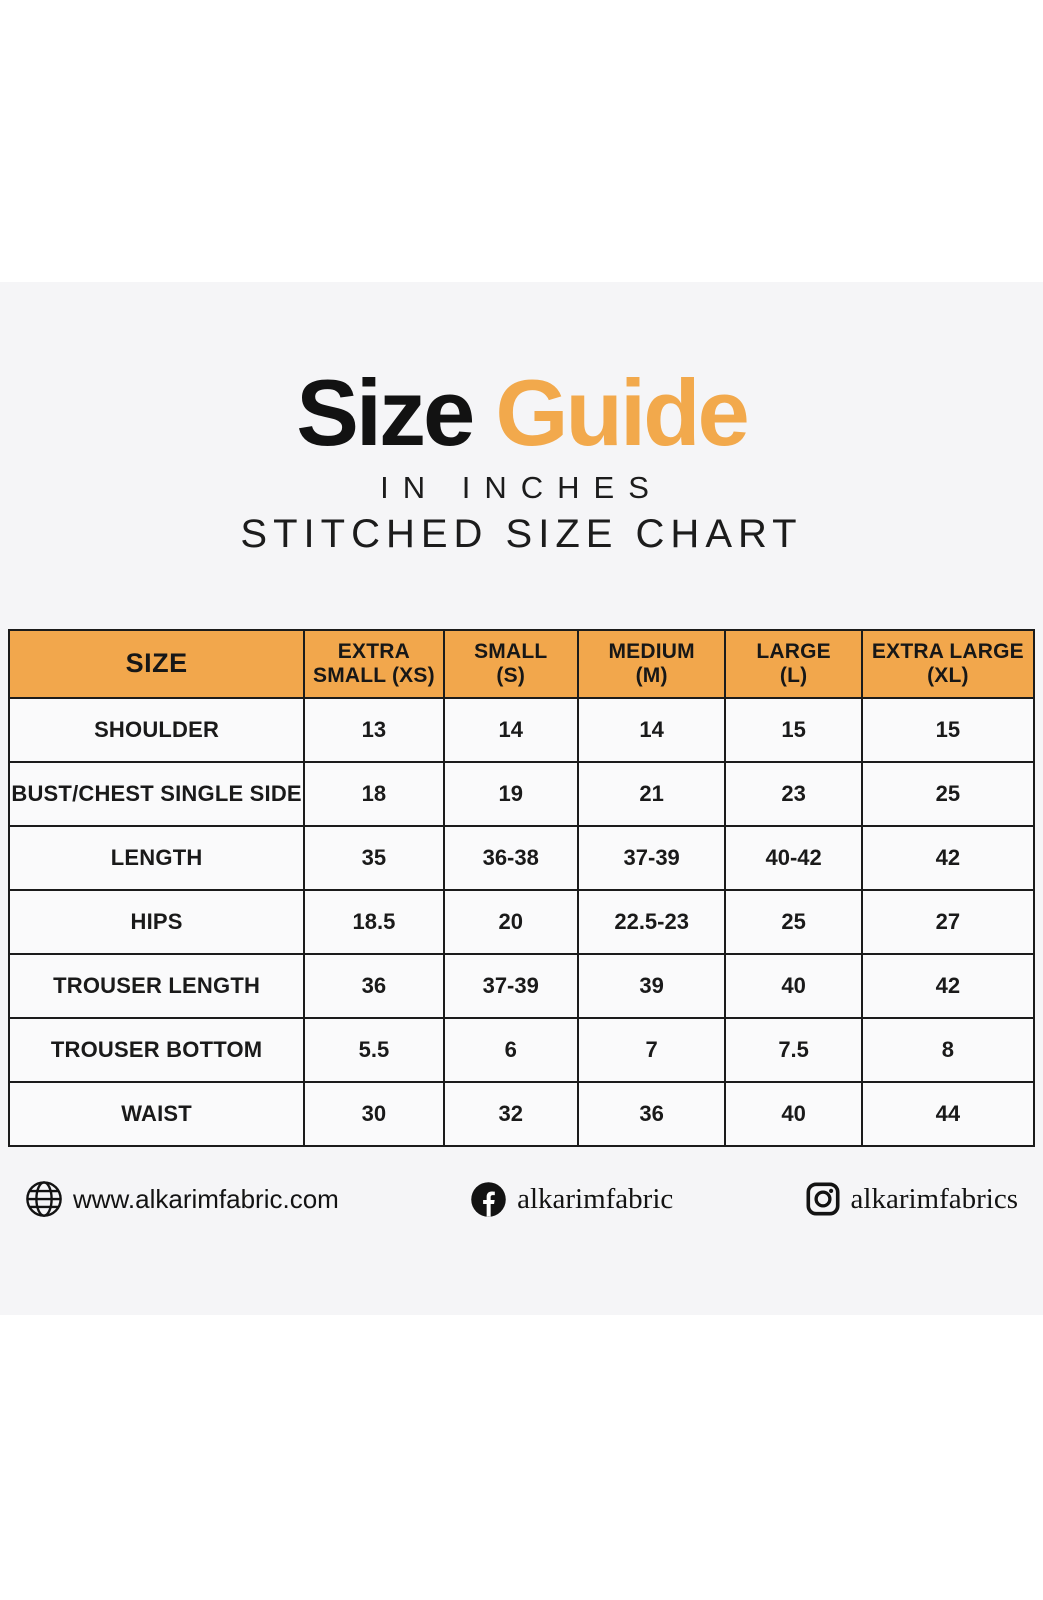 The image size is (1043, 1600). What do you see at coordinates (510, 1114) in the screenshot?
I see `size-value-cell: 32` at bounding box center [510, 1114].